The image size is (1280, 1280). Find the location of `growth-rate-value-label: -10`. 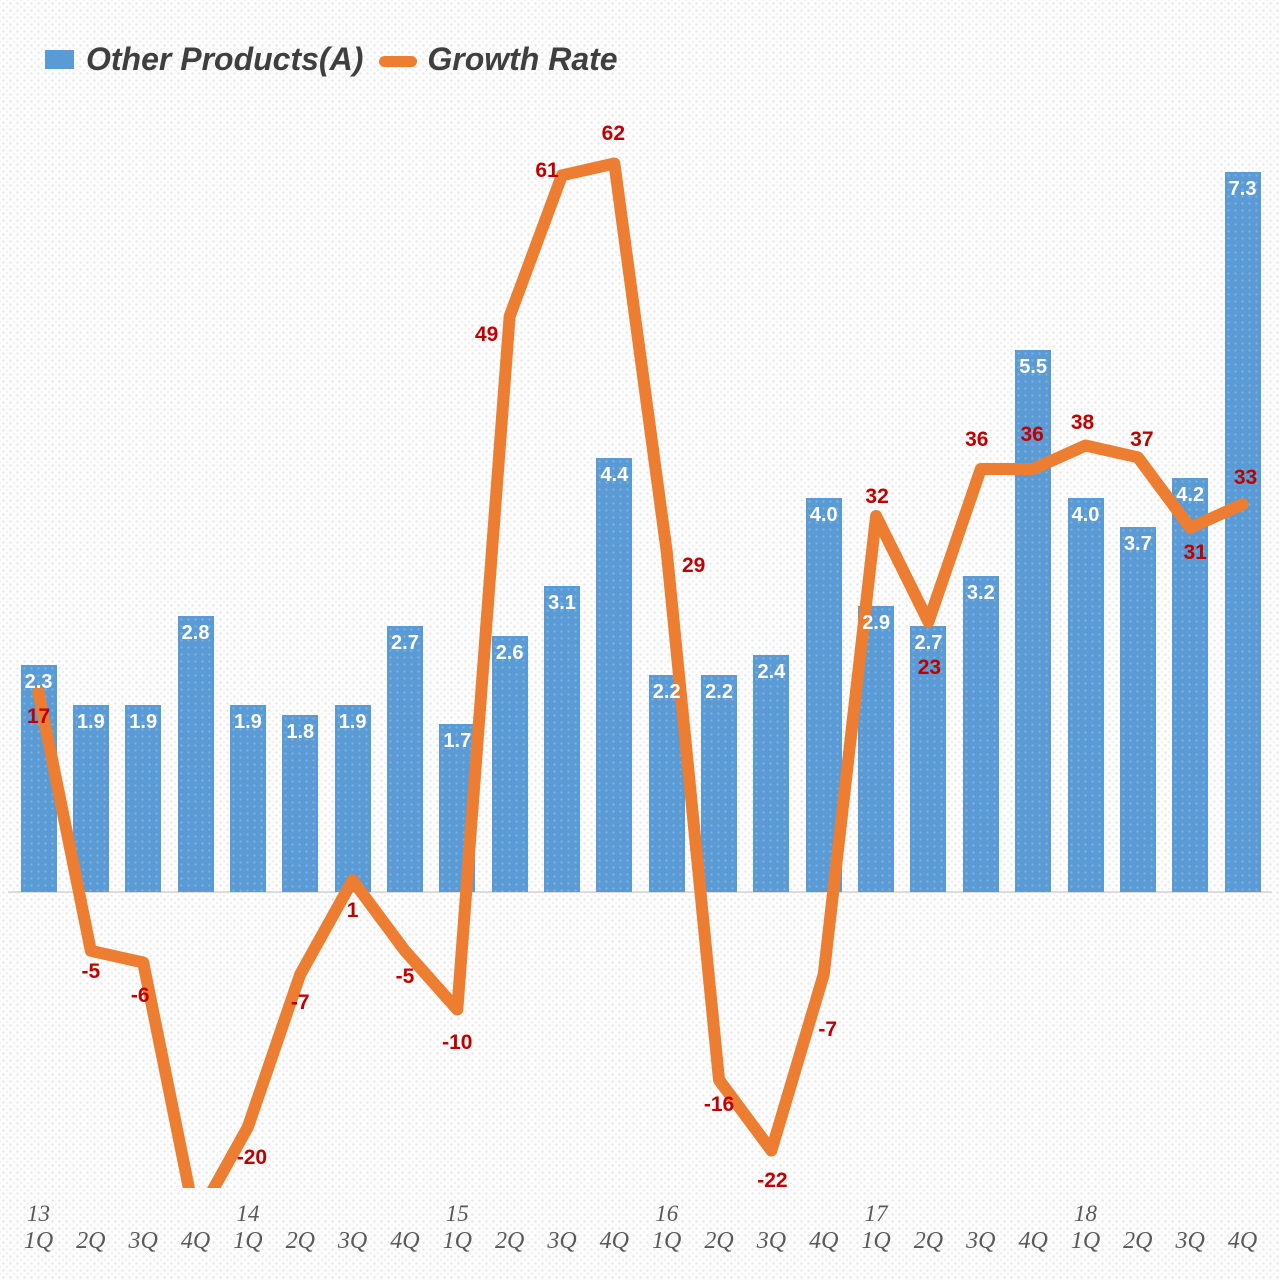

growth-rate-value-label: -10 is located at coordinates (457, 1042).